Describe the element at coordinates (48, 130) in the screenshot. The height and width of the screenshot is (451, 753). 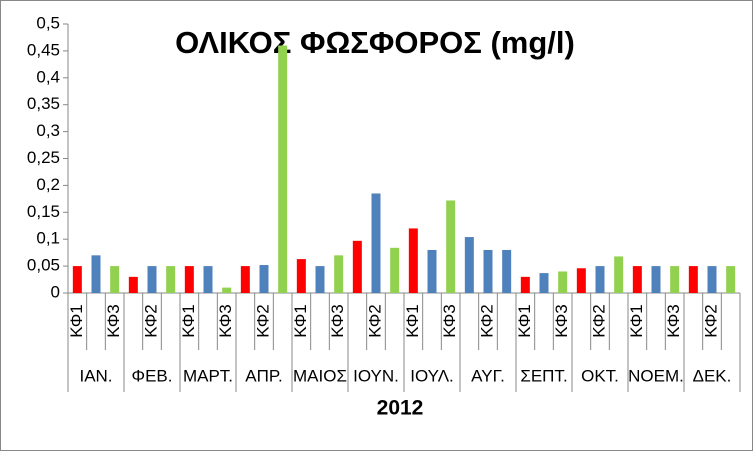
I see `y-tick-label: 0,3` at that location.